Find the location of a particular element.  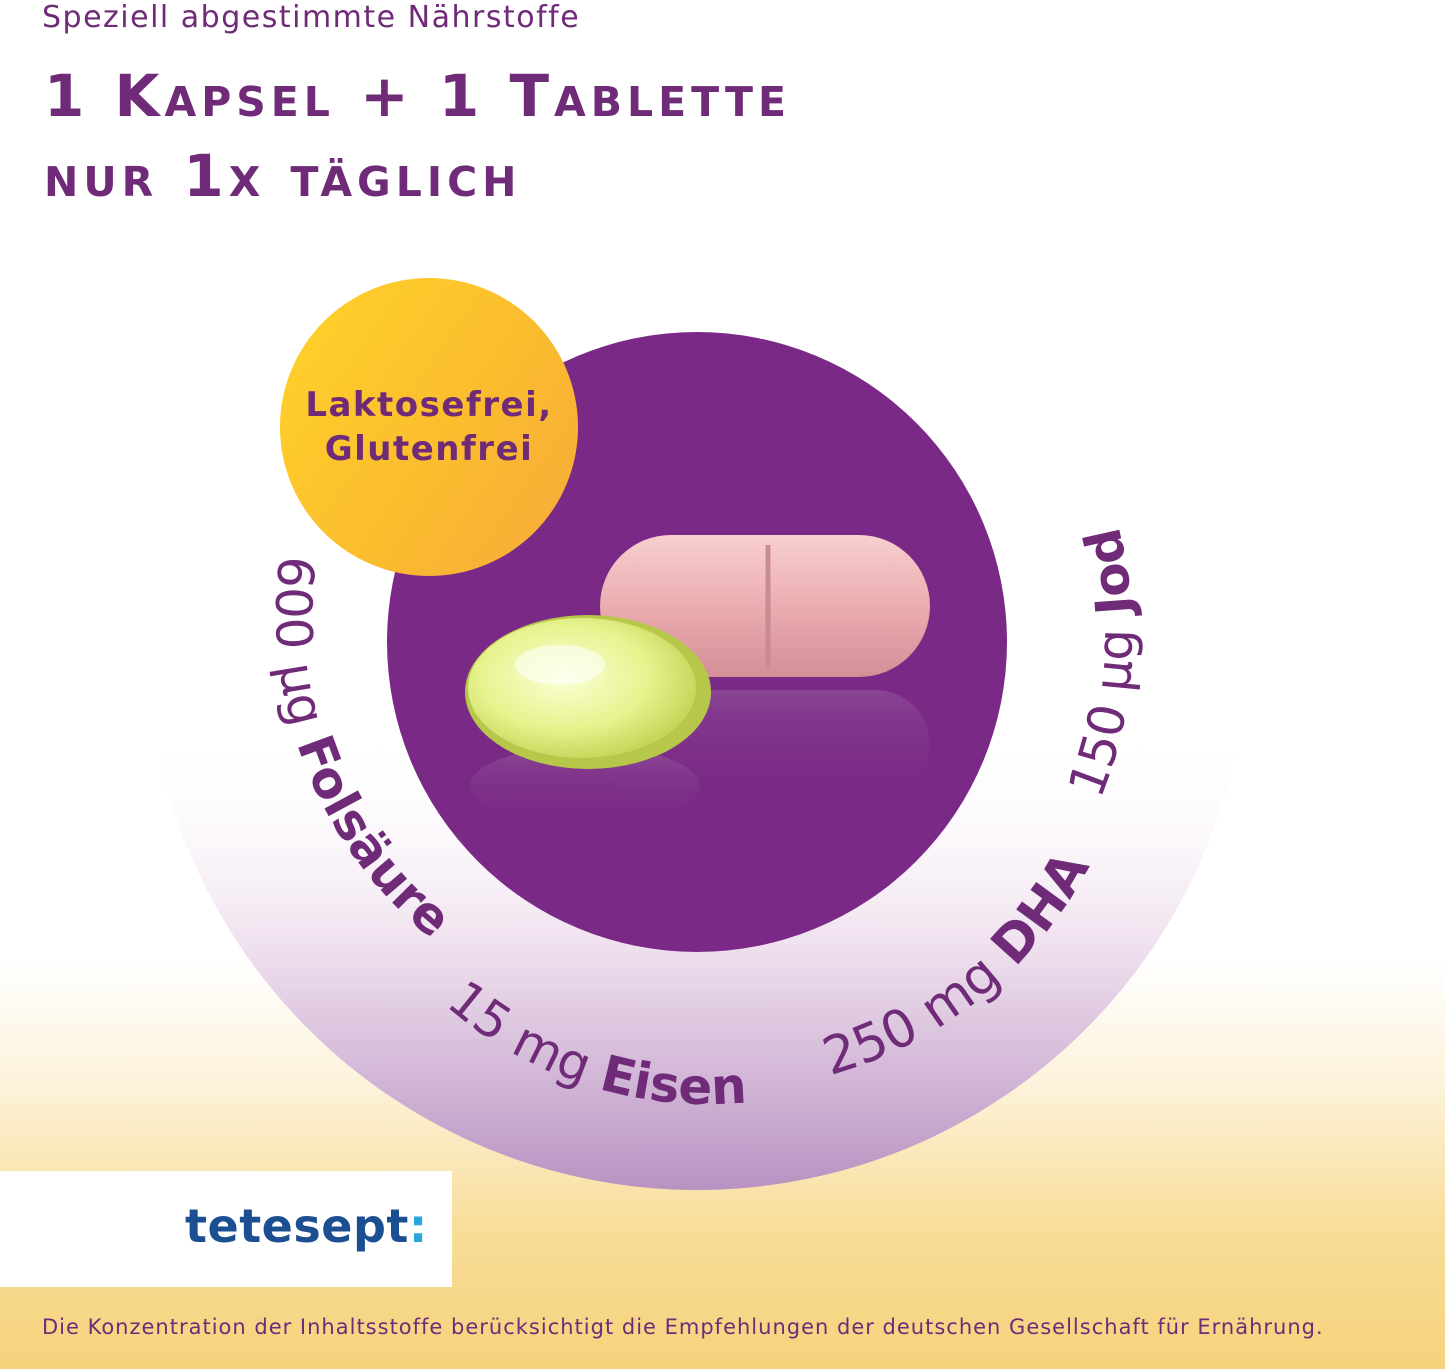

brand-name: tetesept is located at coordinates (297, 1226).